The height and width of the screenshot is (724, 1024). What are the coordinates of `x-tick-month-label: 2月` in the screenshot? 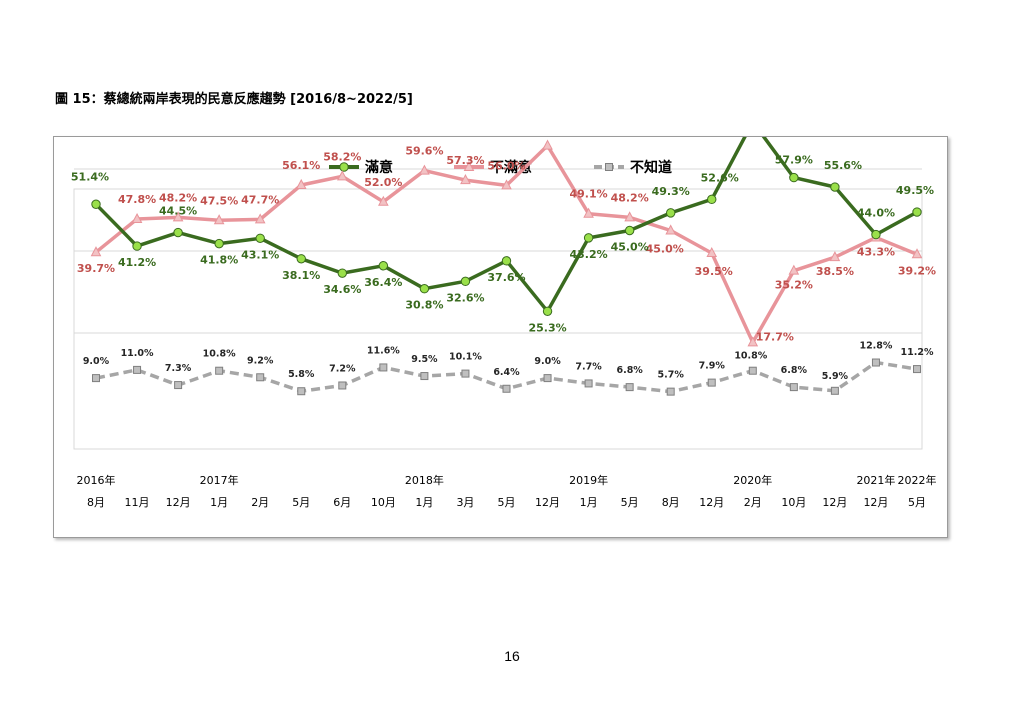 It's located at (753, 502).